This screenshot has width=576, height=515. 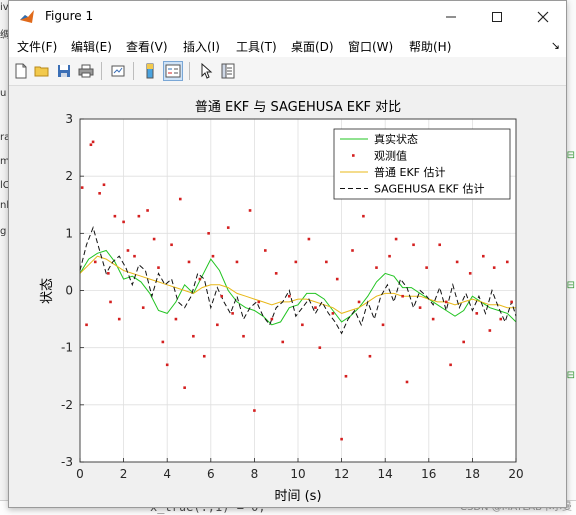 I want to click on close-button, so click(x=543, y=17).